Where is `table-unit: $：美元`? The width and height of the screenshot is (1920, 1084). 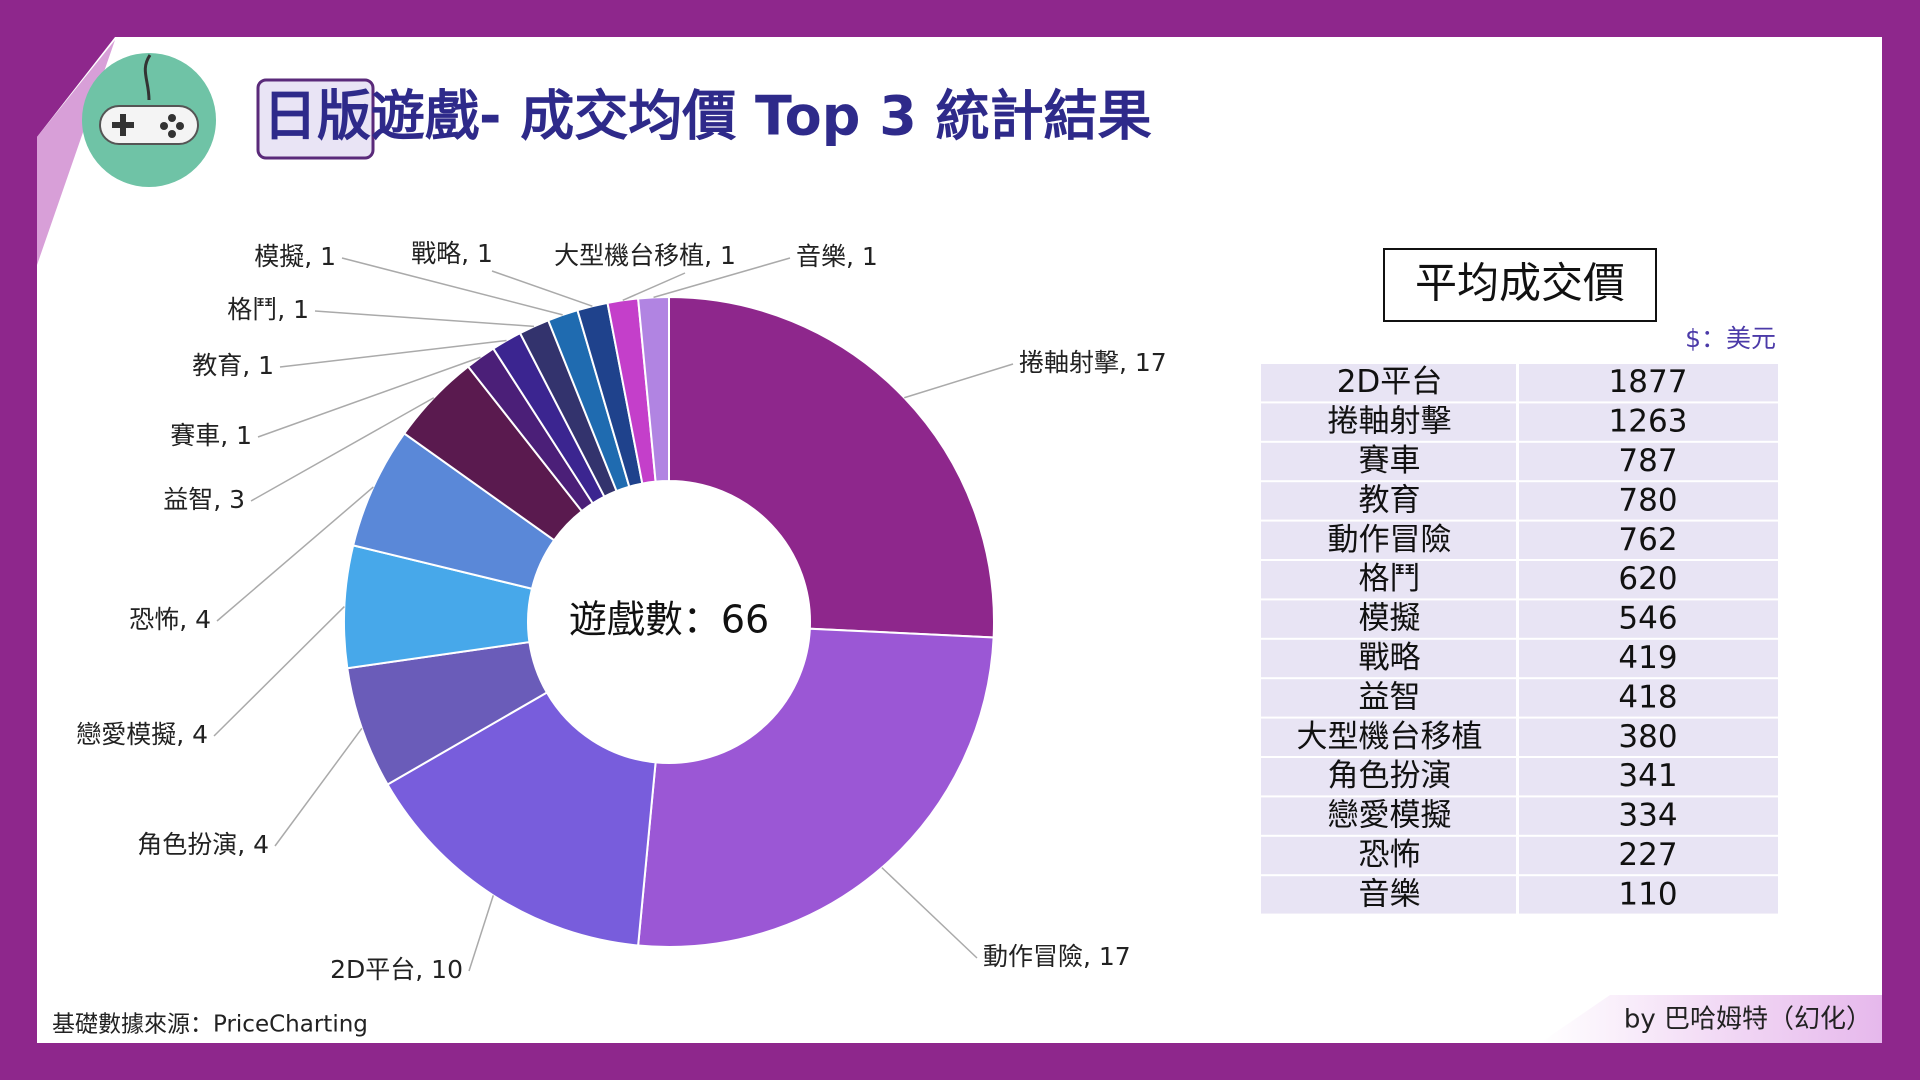
table-unit: $：美元 is located at coordinates (1730, 338).